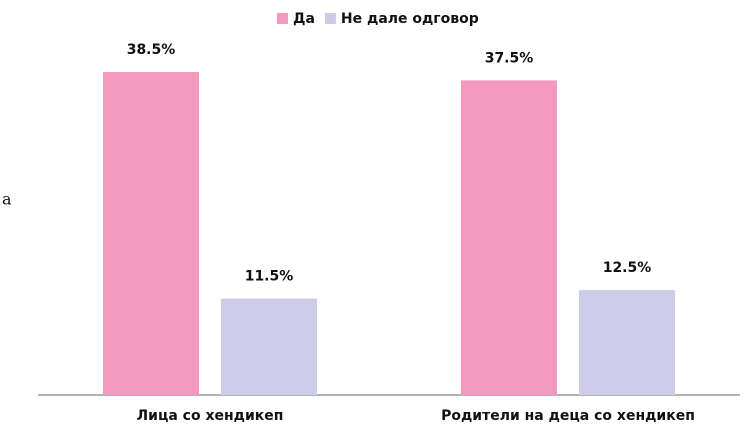 The image size is (752, 436). I want to click on value-label: 11.5%, so click(269, 277).